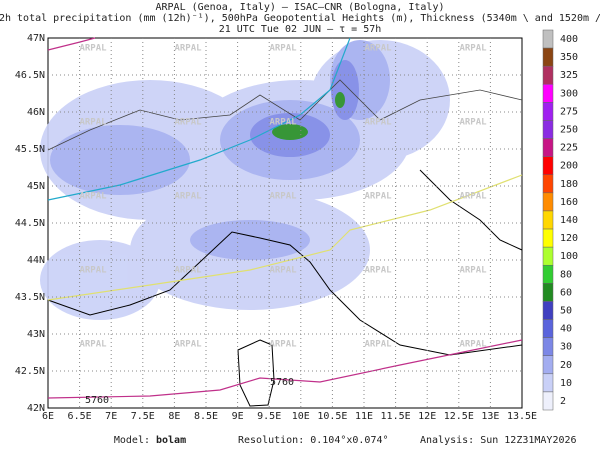  Describe the element at coordinates (569, 166) in the screenshot. I see `colorbar-label: 200` at that location.